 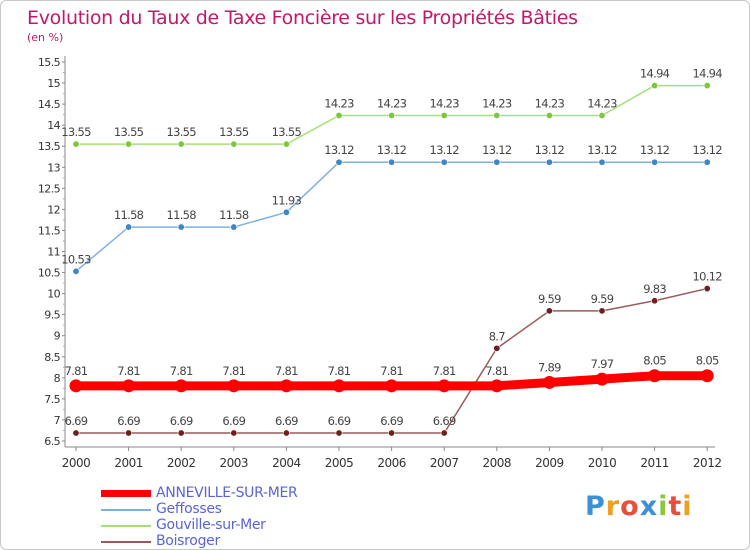 What do you see at coordinates (707, 277) in the screenshot?
I see `data-label: 10.12` at bounding box center [707, 277].